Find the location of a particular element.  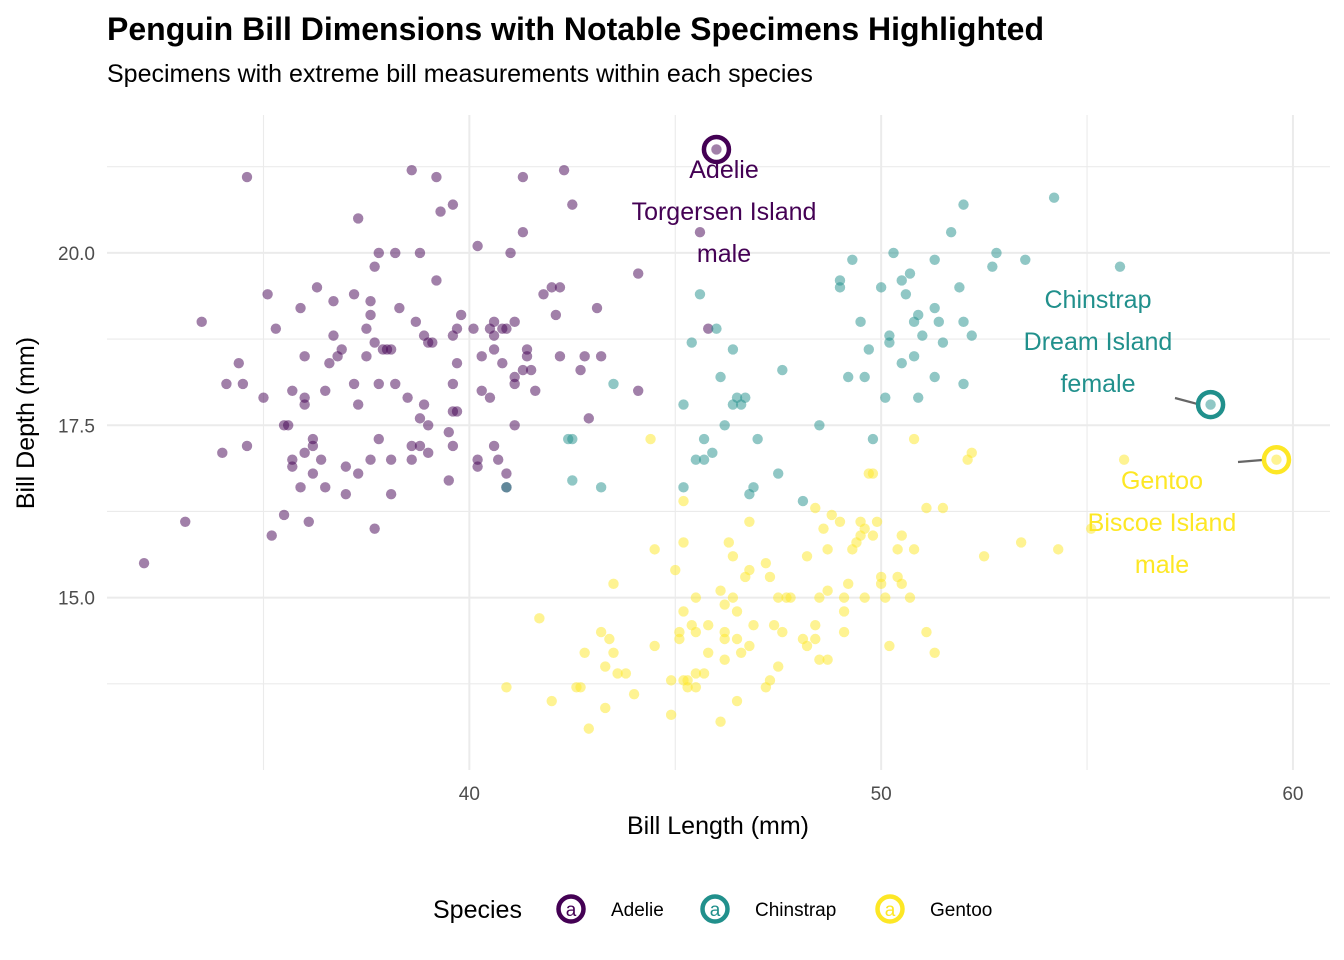

legend-key-glyph-adelie: a is located at coordinates (571, 910).